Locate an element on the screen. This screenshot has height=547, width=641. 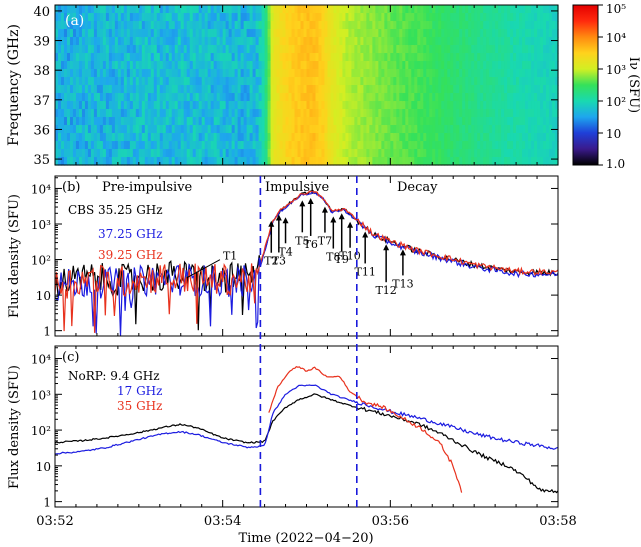
panel-b-label: (b) is located at coordinates (71, 187).